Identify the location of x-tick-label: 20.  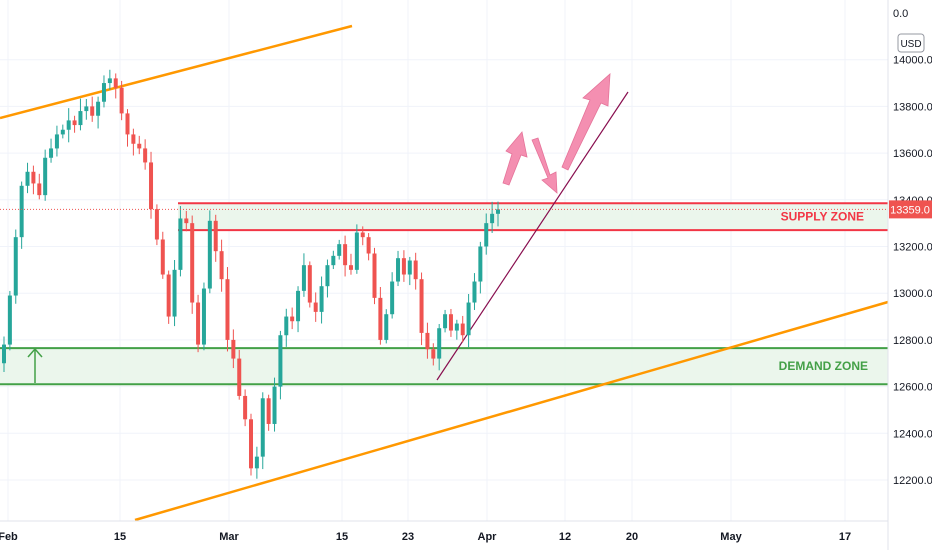
(632, 537).